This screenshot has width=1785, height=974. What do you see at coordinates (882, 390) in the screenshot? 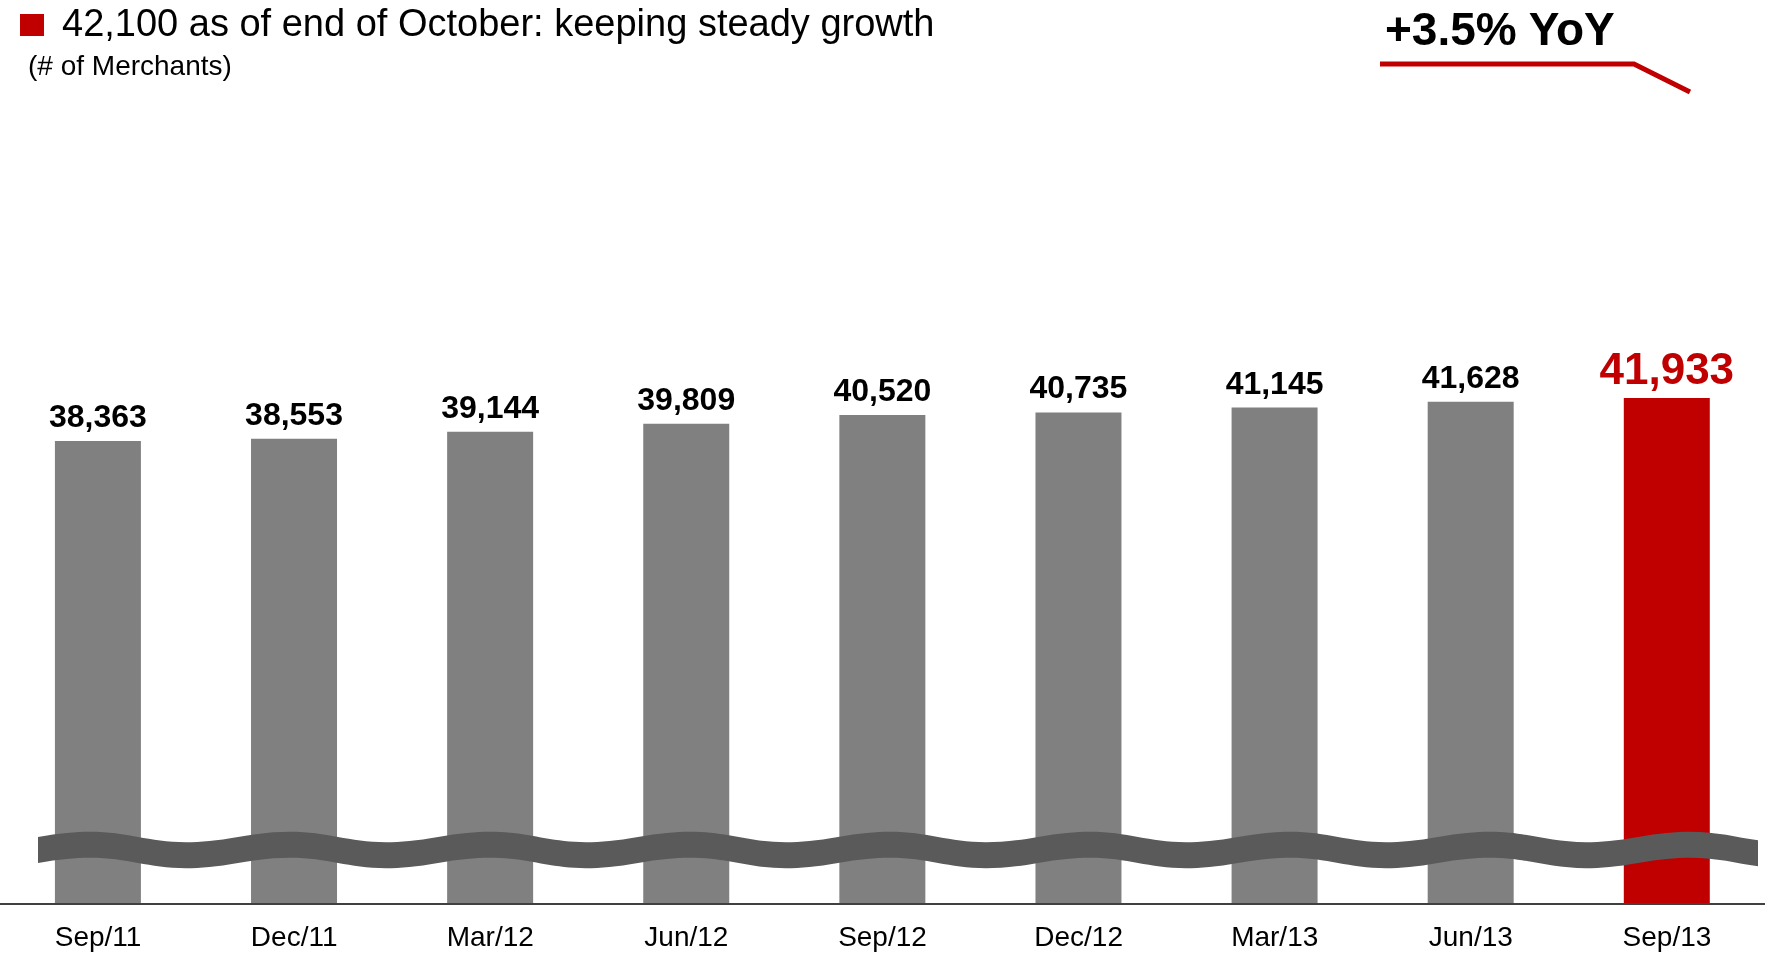
I see `data-label: 40,520` at bounding box center [882, 390].